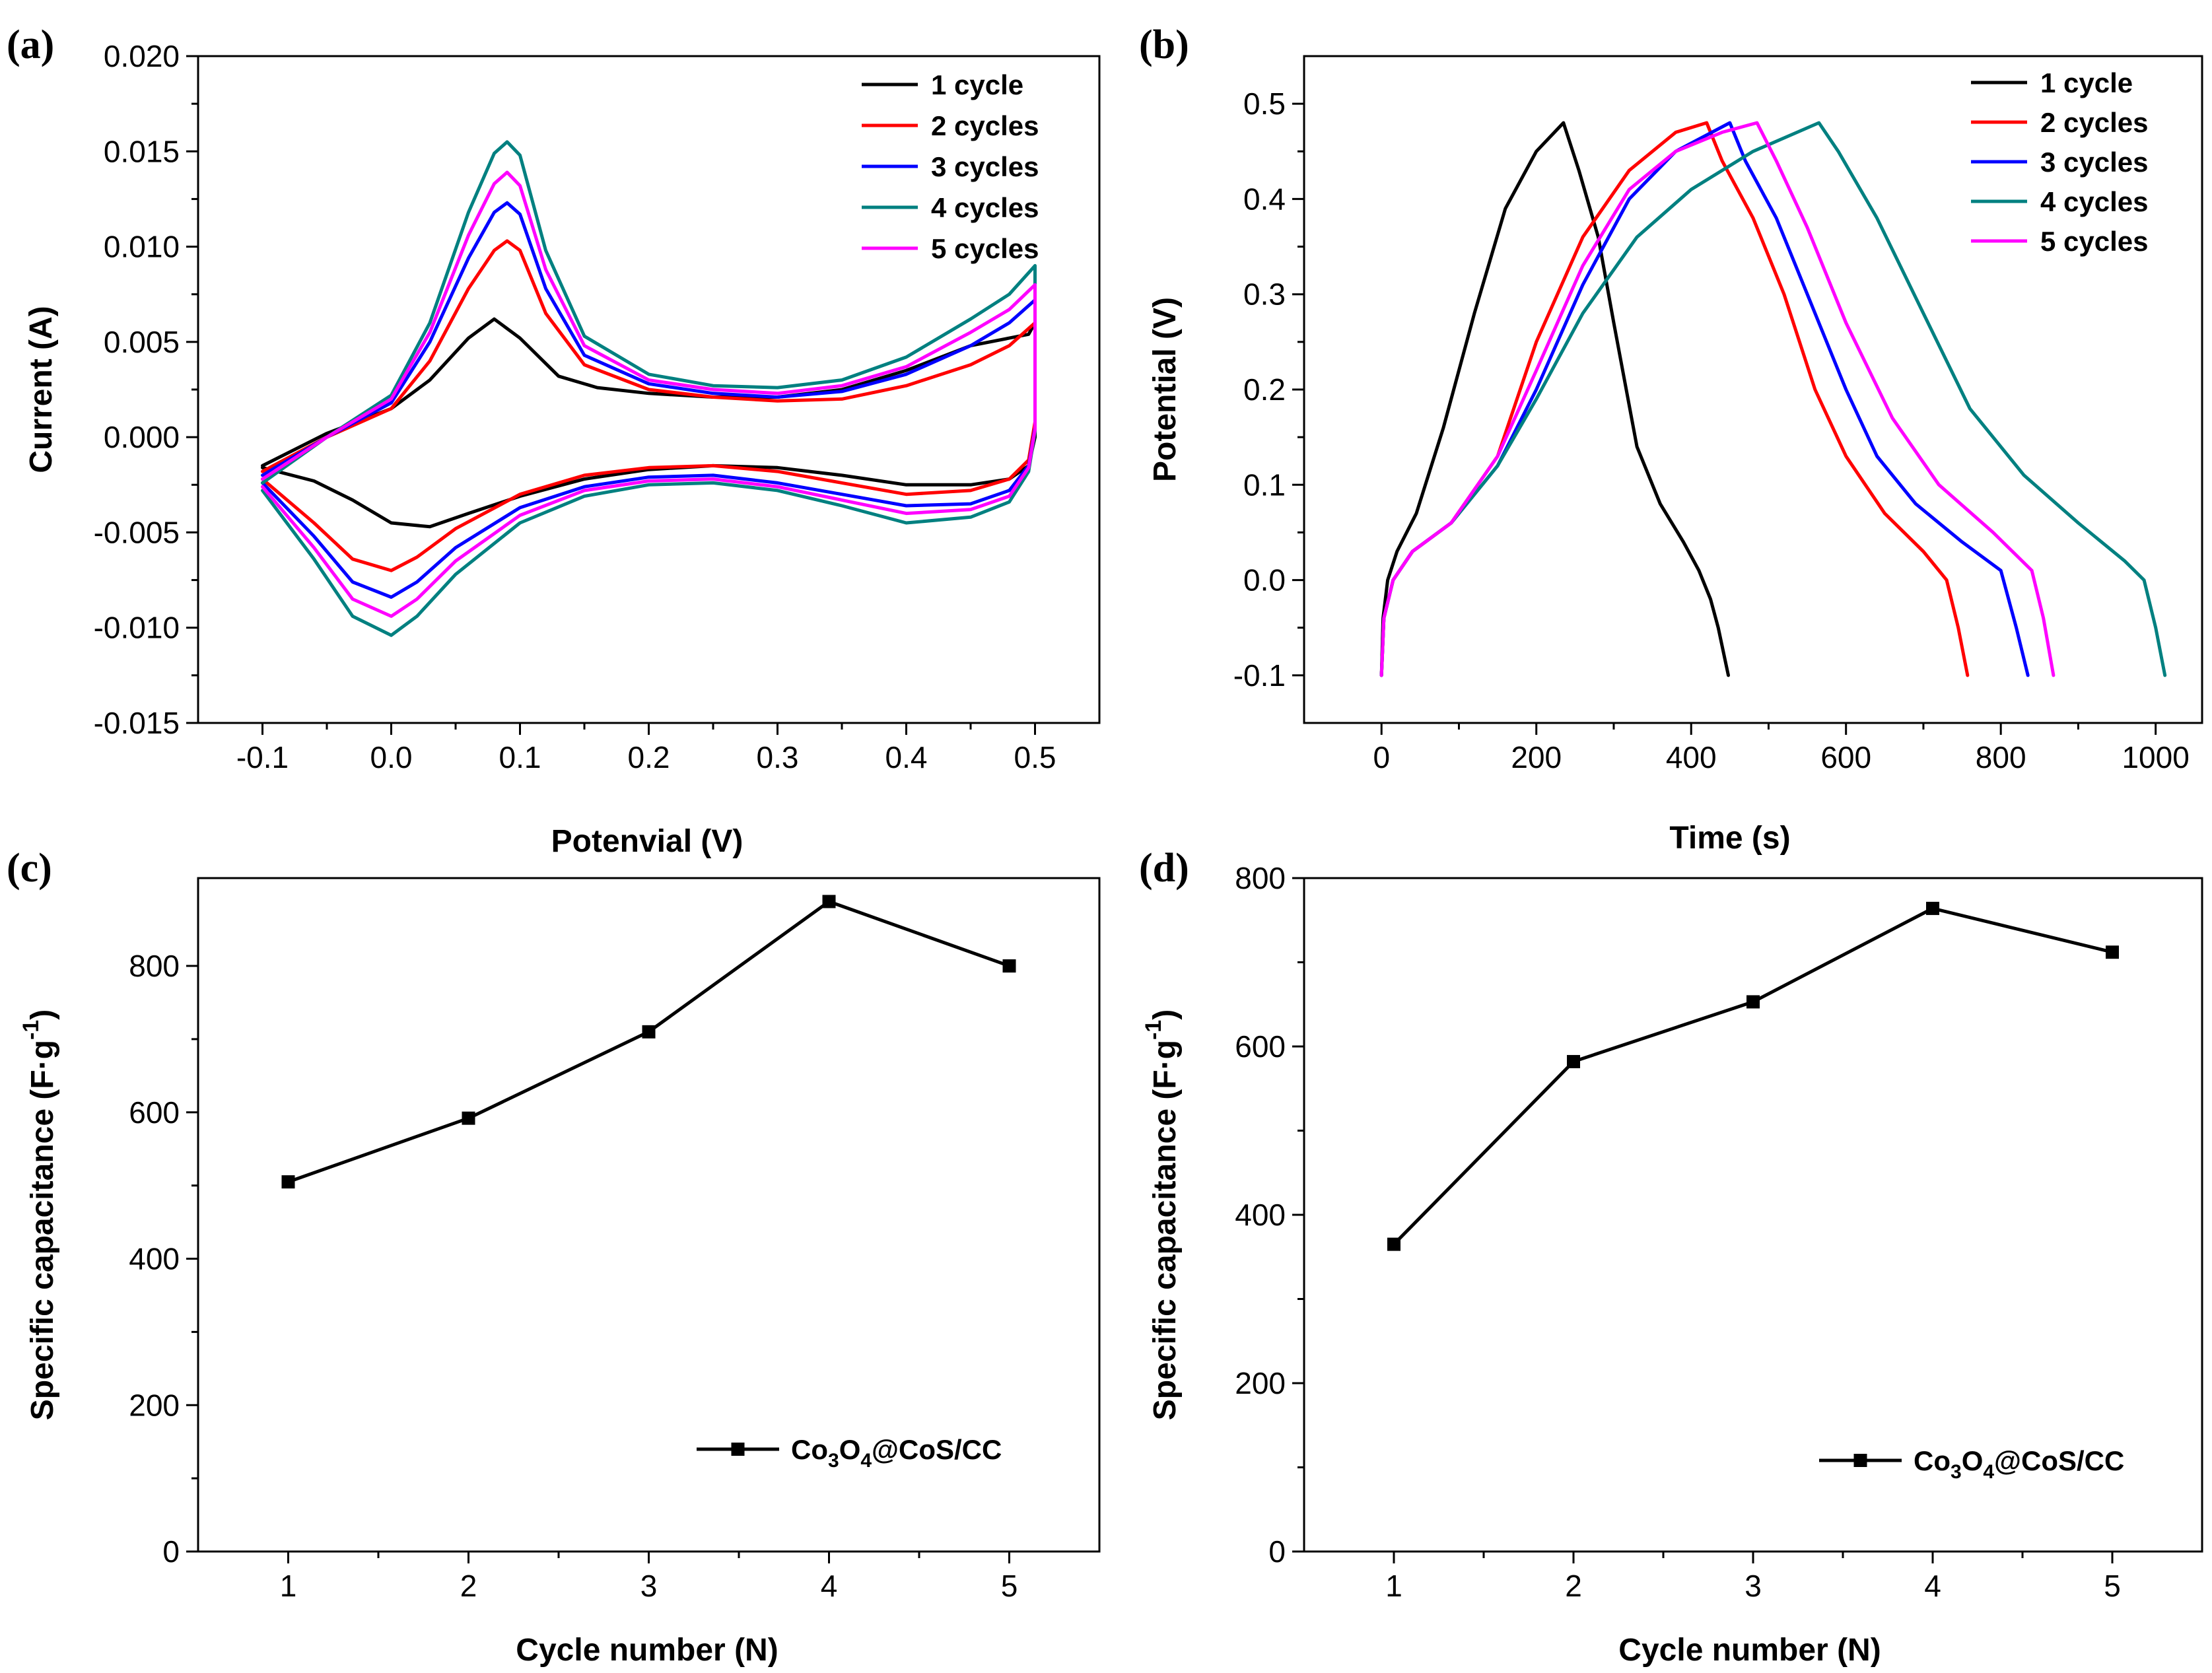 The width and height of the screenshot is (2212, 1673). Describe the element at coordinates (1164, 45) in the screenshot. I see `panel-label: (b)` at that location.